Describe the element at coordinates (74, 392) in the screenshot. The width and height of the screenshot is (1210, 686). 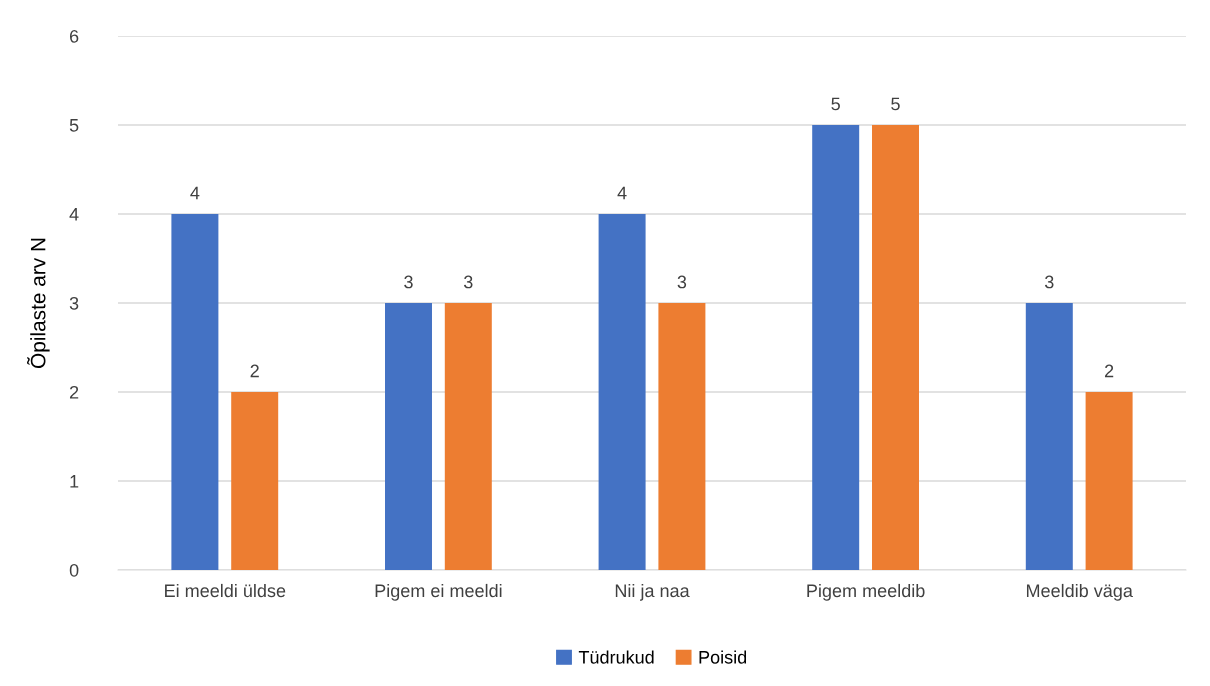
I see `y-tick-label: 2` at that location.